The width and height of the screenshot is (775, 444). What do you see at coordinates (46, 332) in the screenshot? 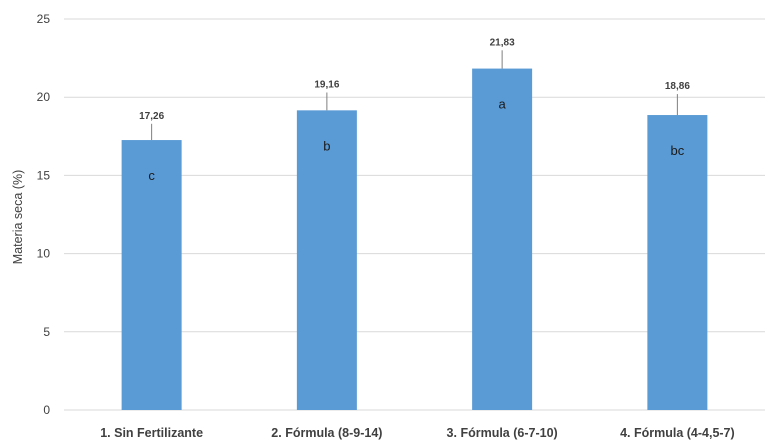
I see `y-tick-label: 5` at bounding box center [46, 332].